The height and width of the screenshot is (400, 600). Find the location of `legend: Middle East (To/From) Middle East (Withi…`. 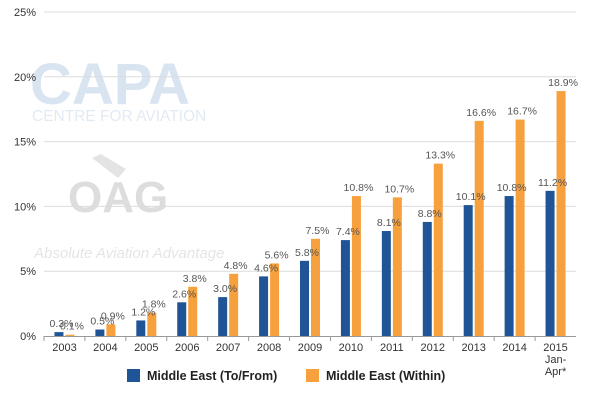

legend: Middle East (To/From) Middle East (Withi… is located at coordinates (286, 376).